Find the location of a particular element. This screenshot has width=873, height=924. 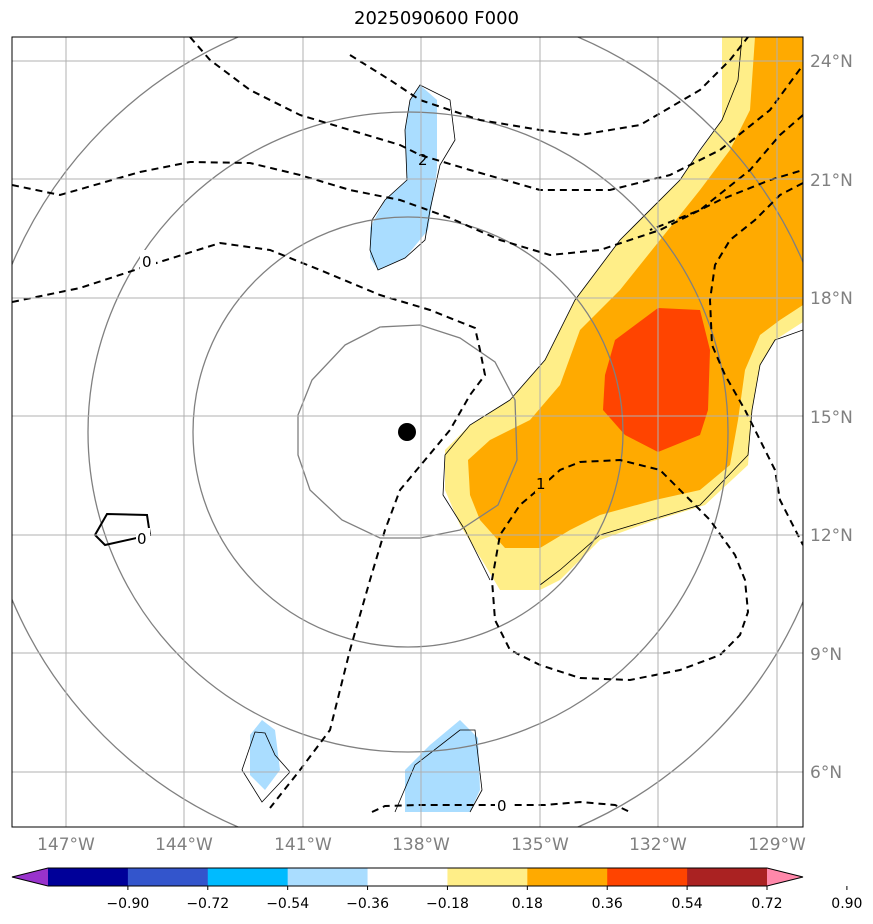

latitude-labels: 24°N 21°N 18°N 15°N 12°N 9°N 6°N is located at coordinates (831, 417).